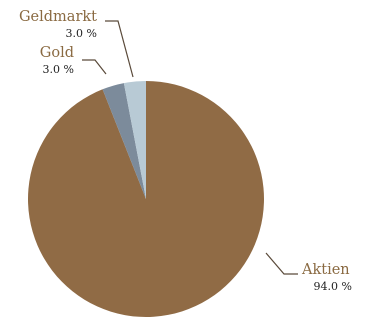  I want to click on slice-label-gold: Gold, so click(57, 53).